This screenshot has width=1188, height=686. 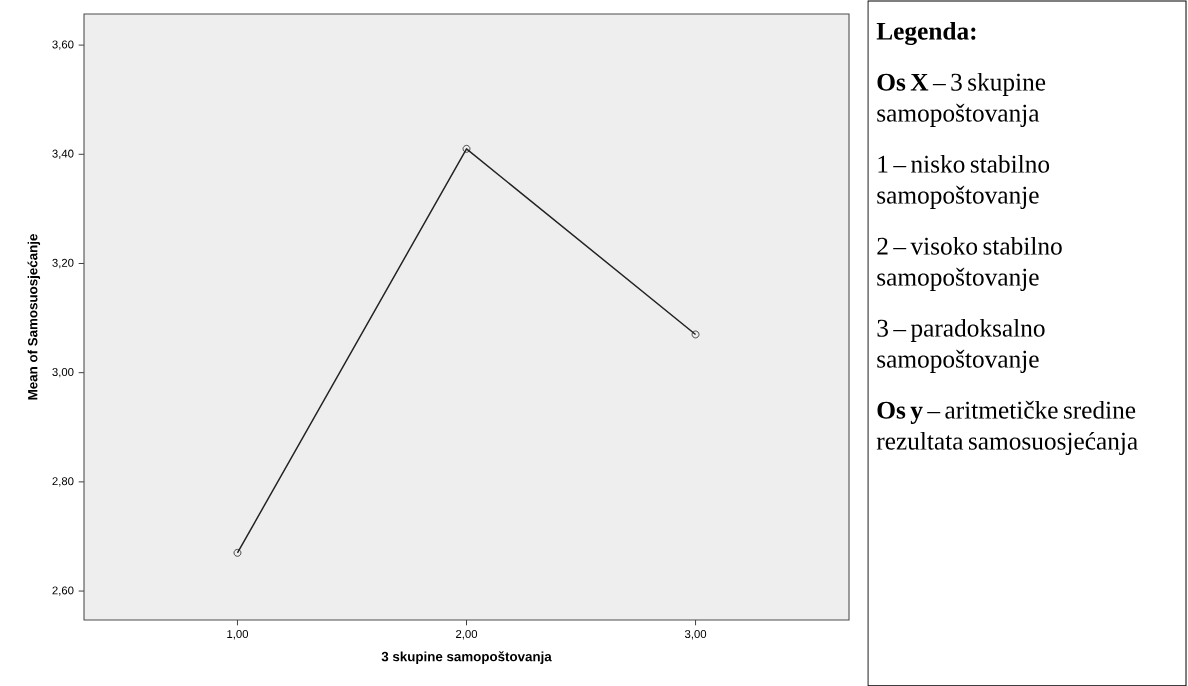 I want to click on text: Os X – 3 skupine samopoštovanja, so click(x=961, y=99).